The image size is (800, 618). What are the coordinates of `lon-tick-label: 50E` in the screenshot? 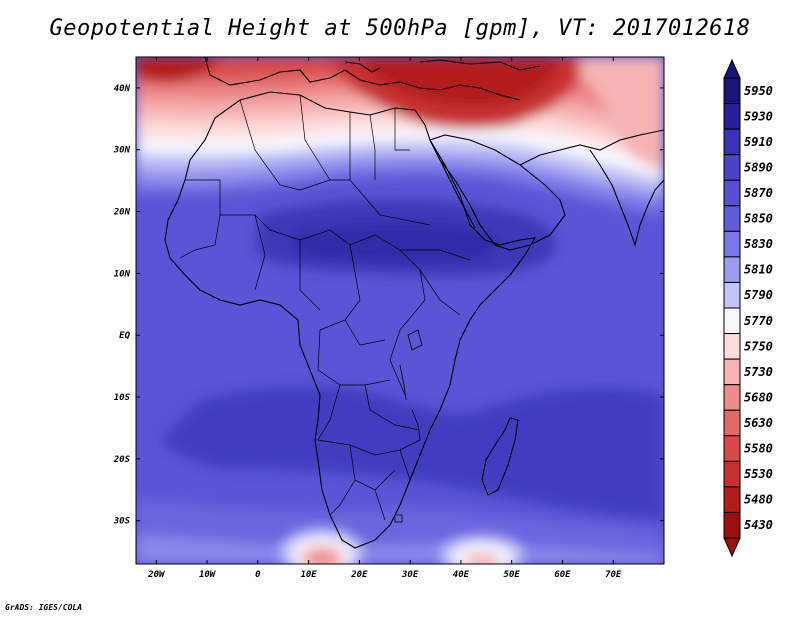 It's located at (512, 575).